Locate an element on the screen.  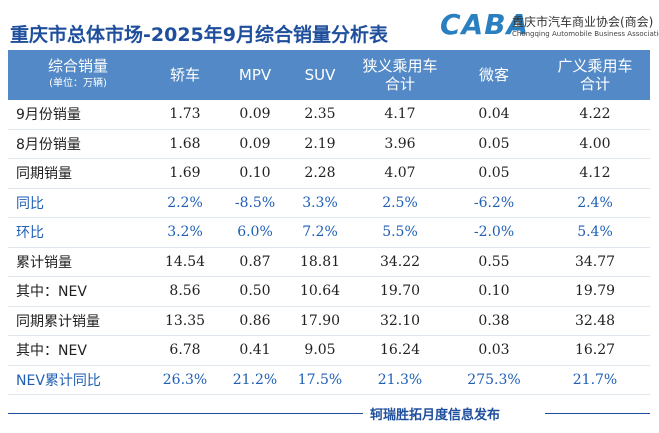
cell: 3.96 is located at coordinates (400, 144).